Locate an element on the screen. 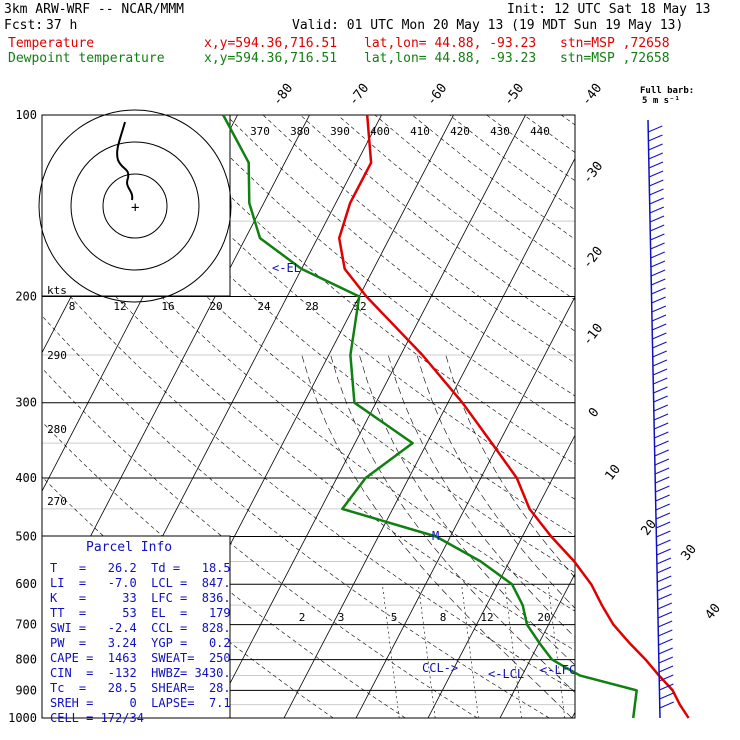 This screenshot has width=740, height=740. parcel-info-box is located at coordinates (136, 627).